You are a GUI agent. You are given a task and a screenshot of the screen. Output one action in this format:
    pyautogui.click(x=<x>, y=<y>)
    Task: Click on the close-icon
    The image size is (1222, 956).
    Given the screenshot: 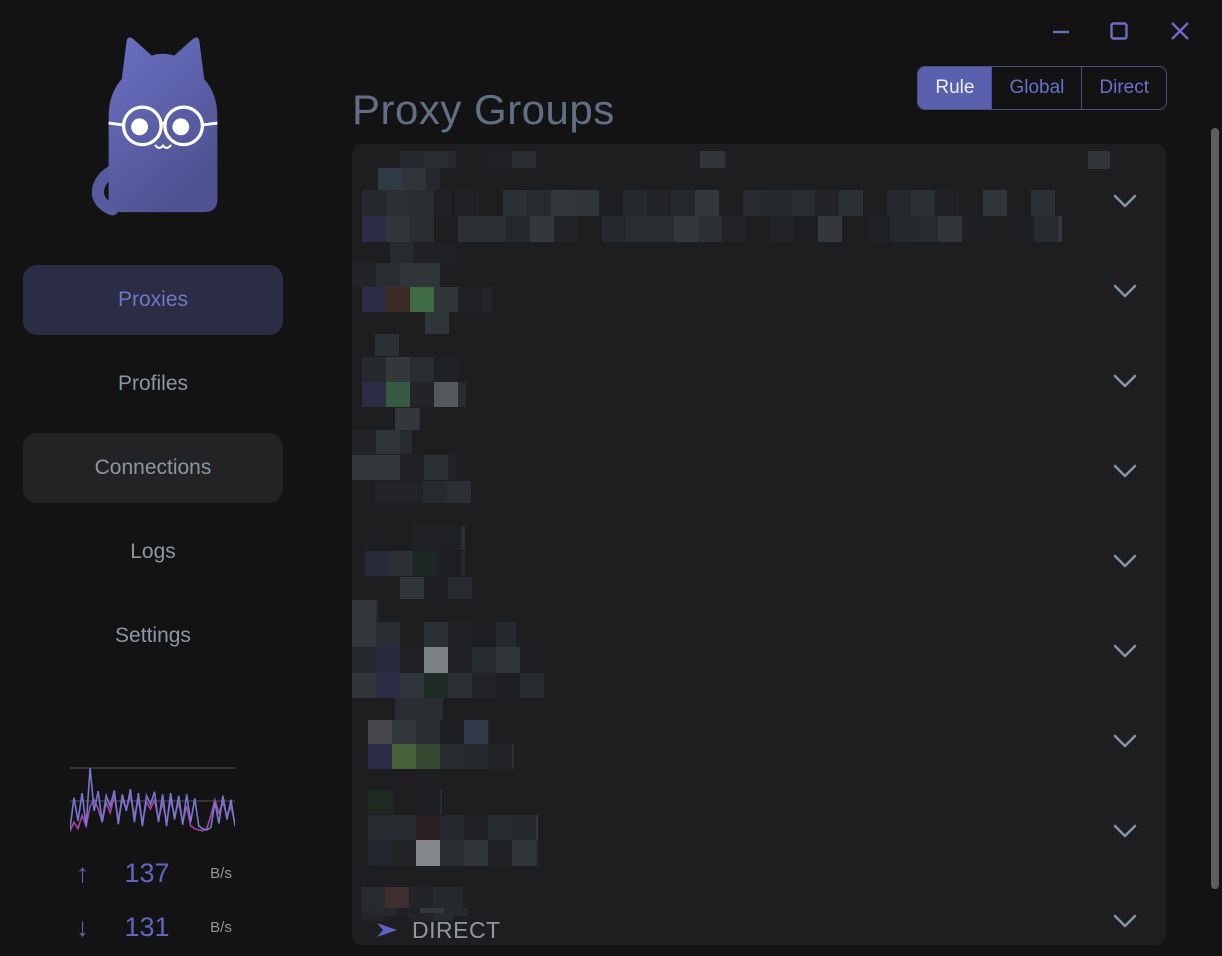 What is the action you would take?
    pyautogui.click(x=1180, y=31)
    